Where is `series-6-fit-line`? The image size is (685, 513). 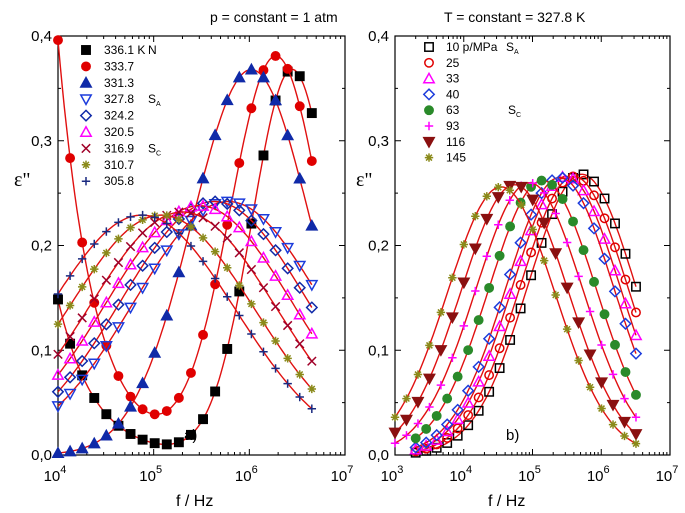
series-6-fit-line is located at coordinates (185, 286).